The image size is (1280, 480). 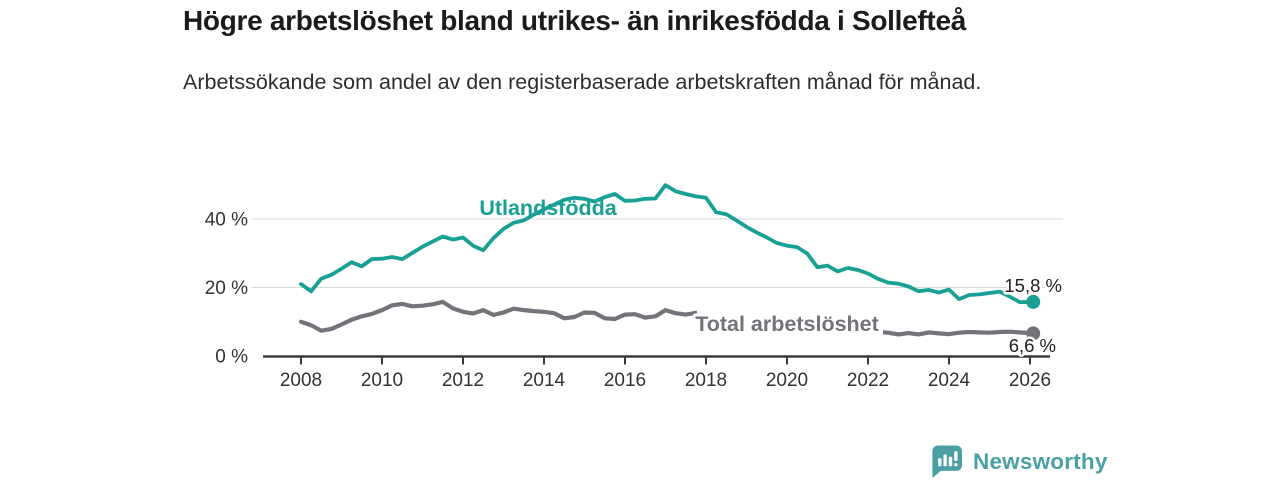 I want to click on x-tick-label: 2026, so click(x=1030, y=380).